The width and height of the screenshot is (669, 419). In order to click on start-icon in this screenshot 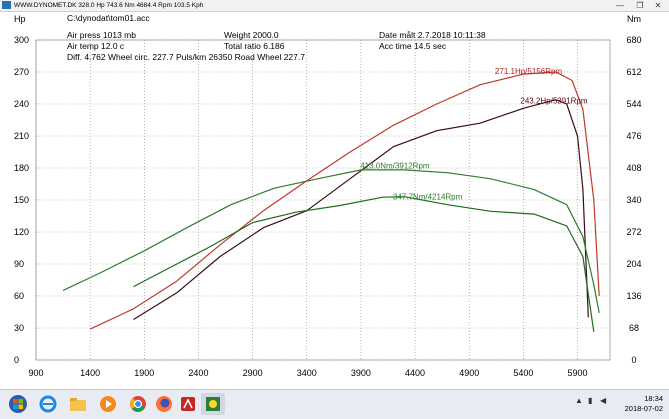, I will do `click(18, 404)`.